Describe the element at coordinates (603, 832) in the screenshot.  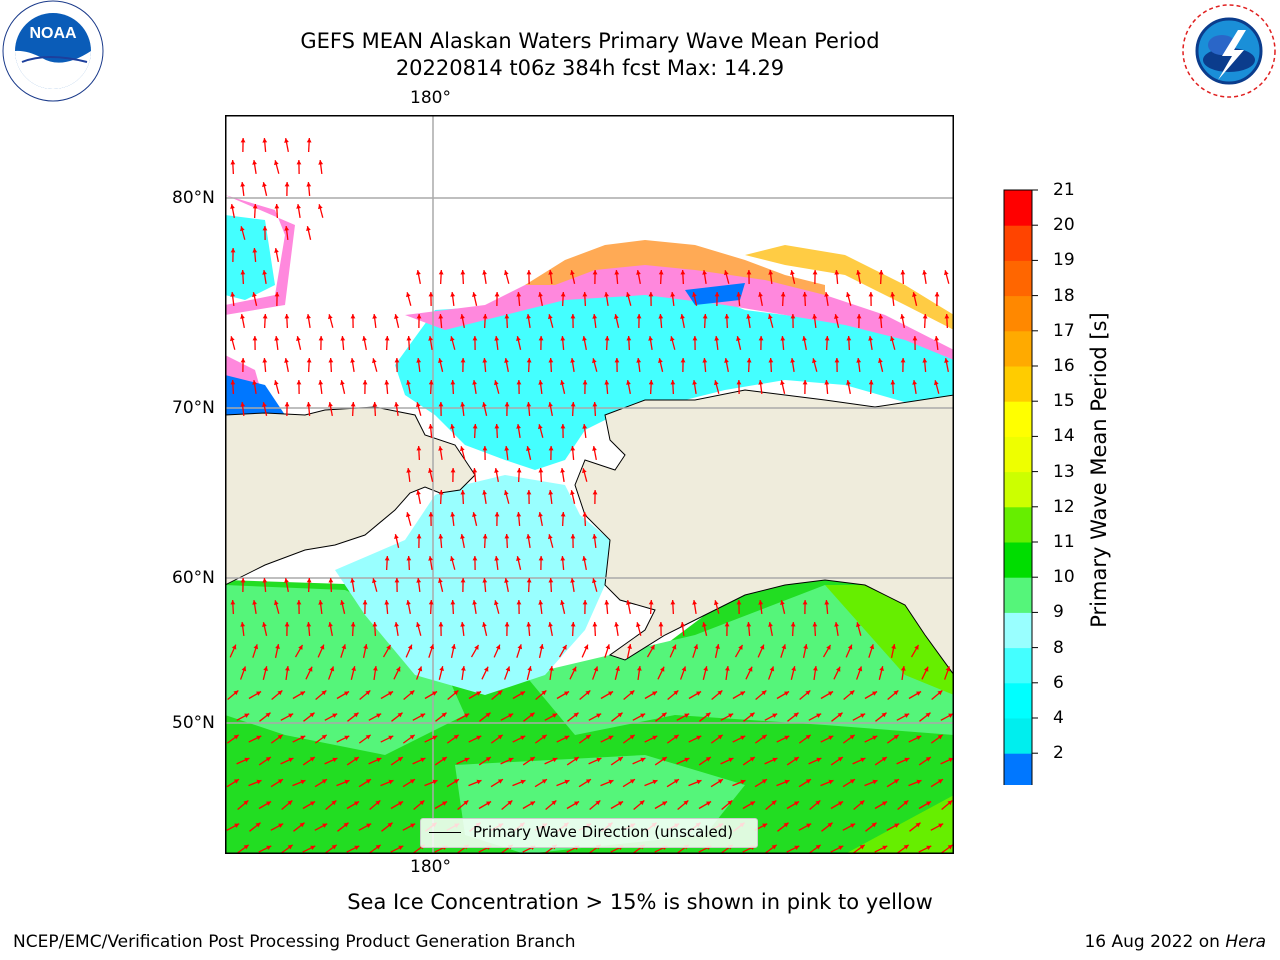
I see `legend-label: Primary Wave Direction (unscaled)` at that location.